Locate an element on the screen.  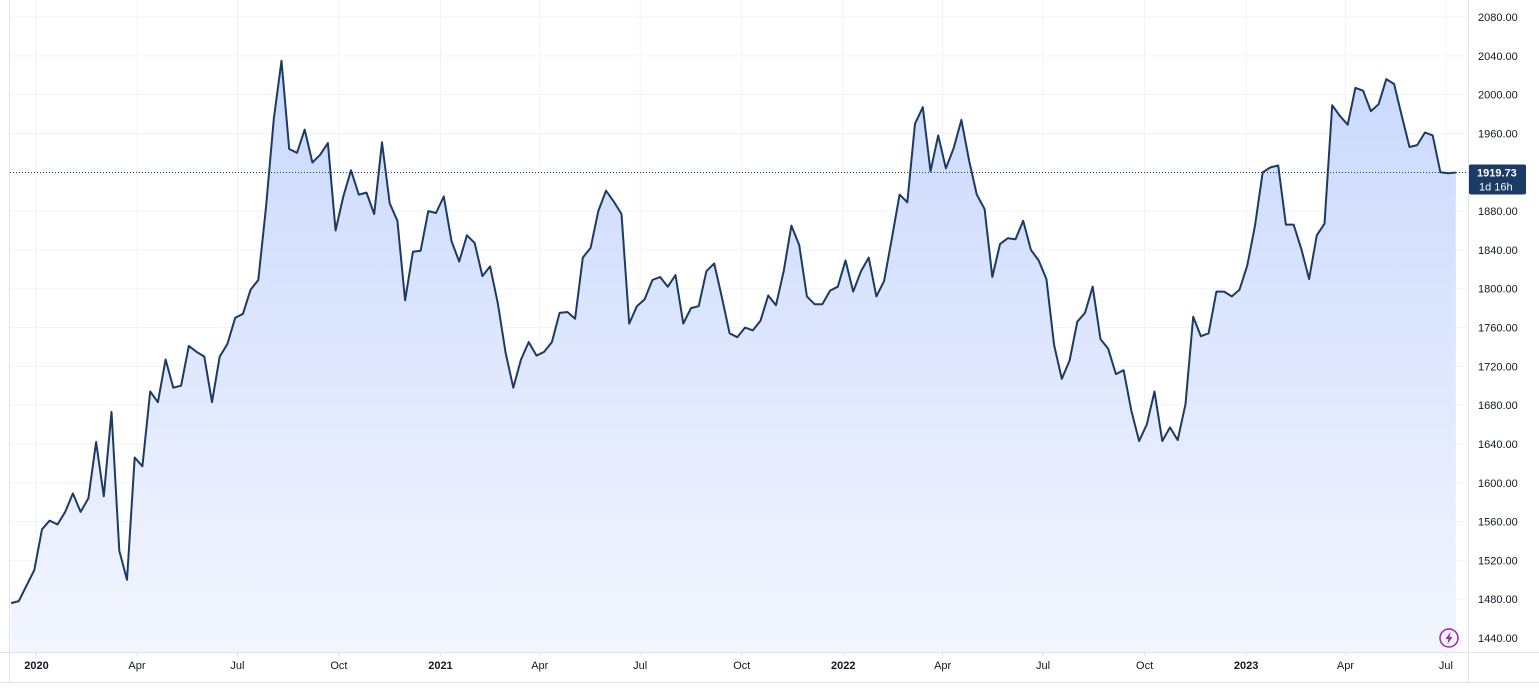
y-tick-label: 1560.00 is located at coordinates (1498, 523).